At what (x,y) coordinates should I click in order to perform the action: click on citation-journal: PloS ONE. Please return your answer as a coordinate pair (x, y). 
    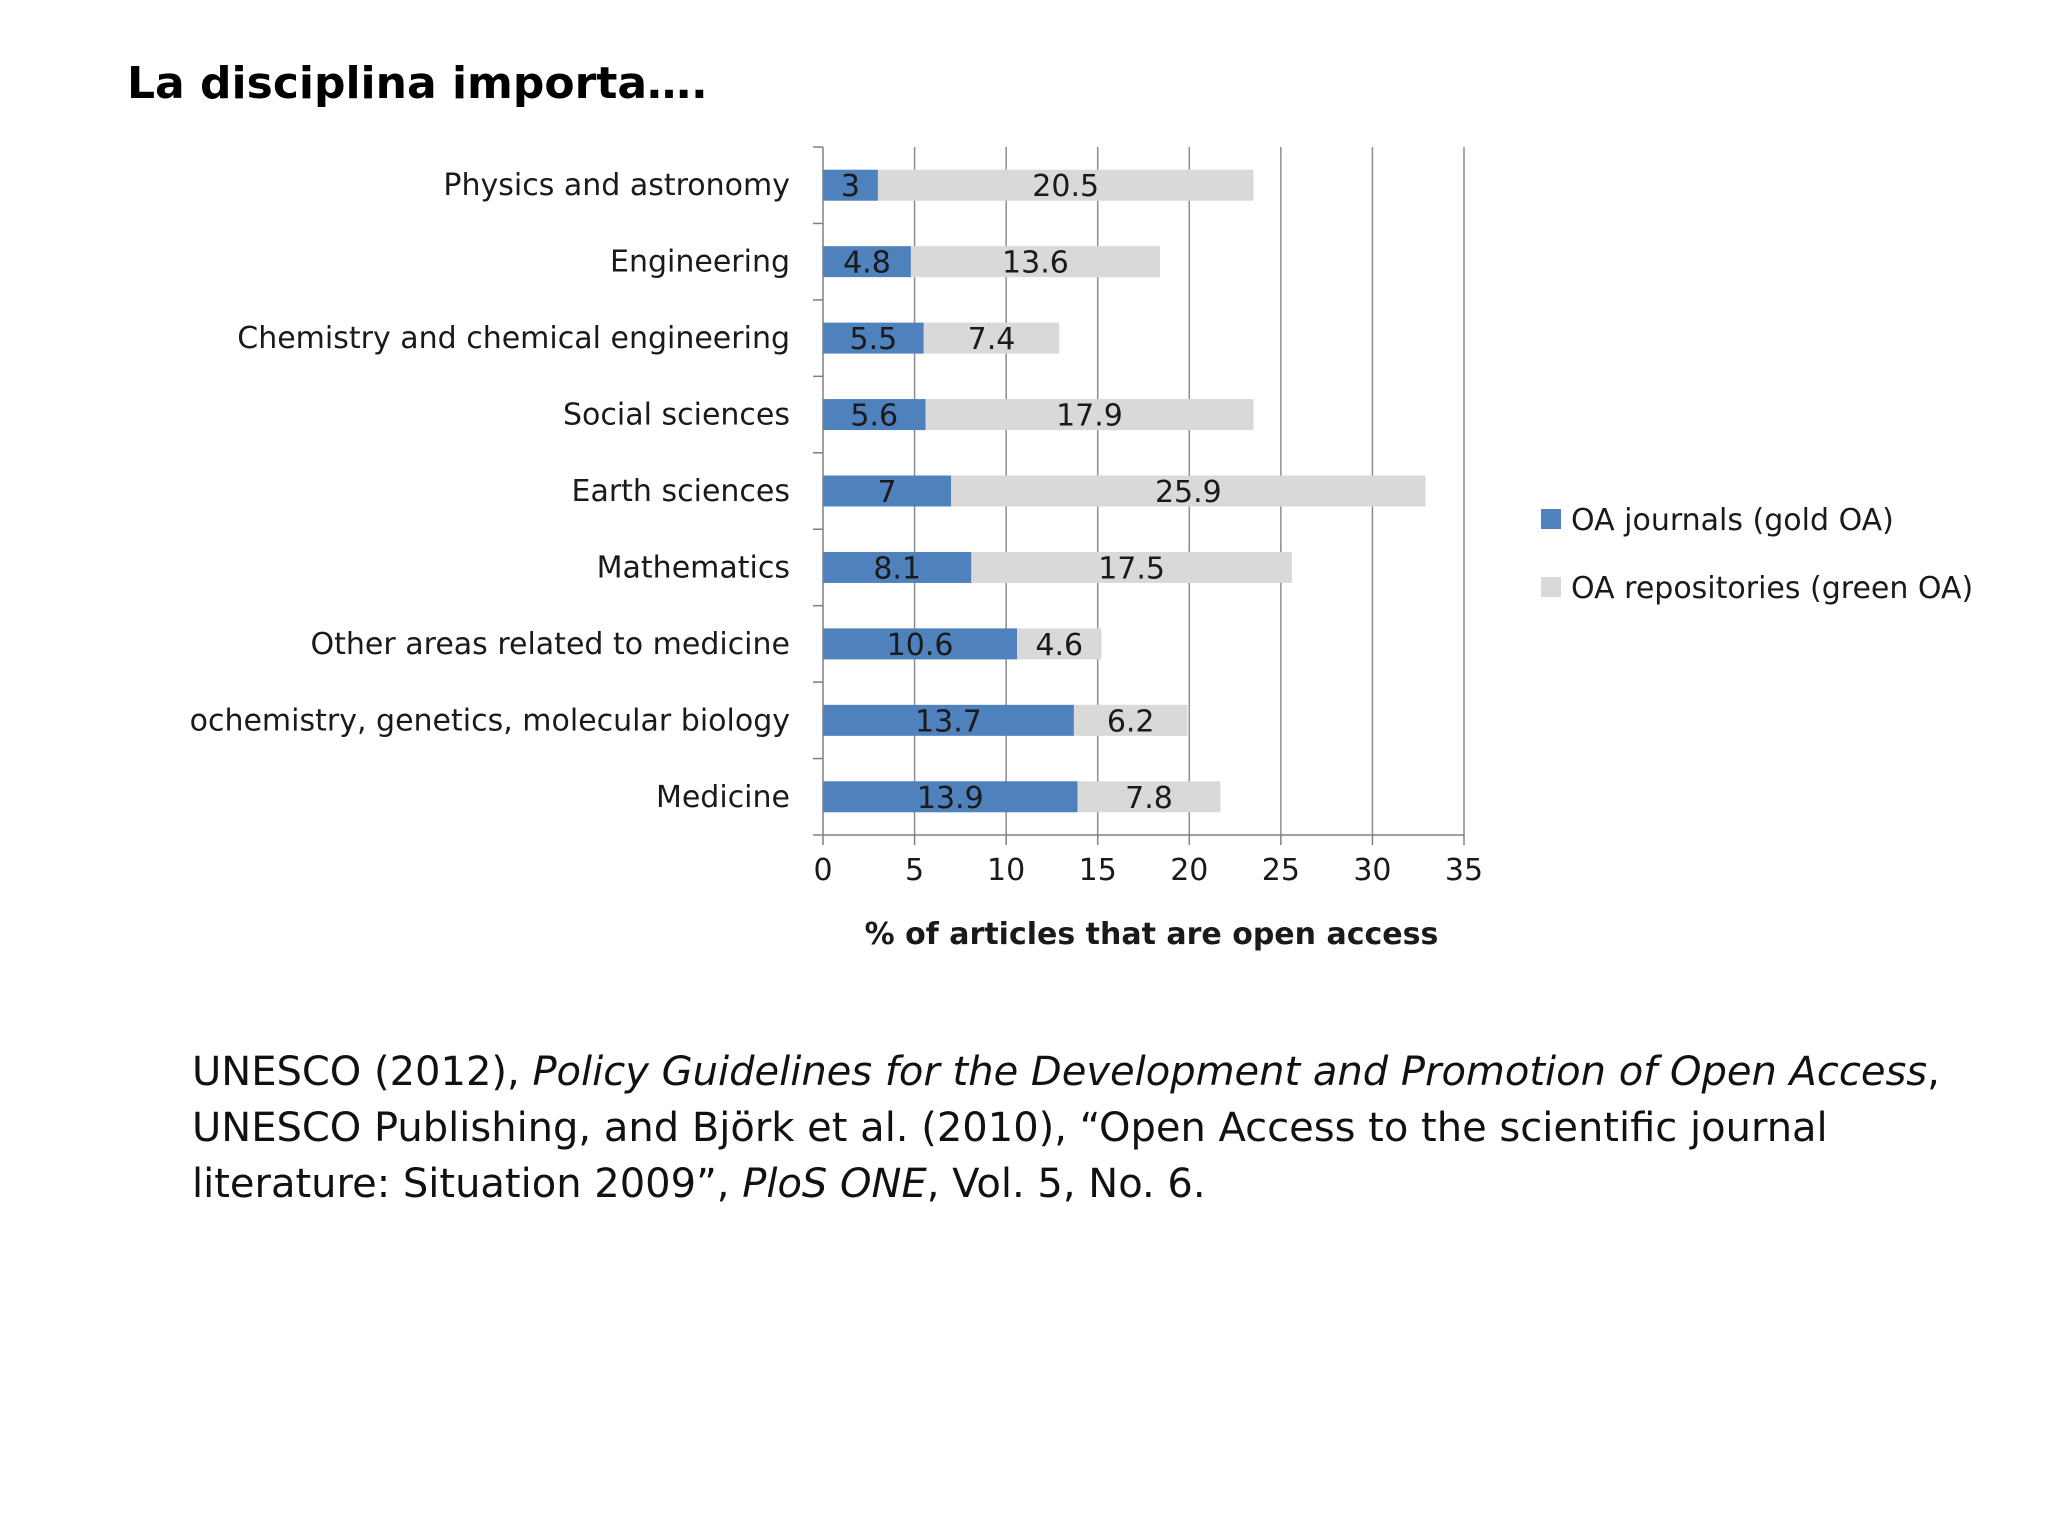
    Looking at the image, I should click on (834, 1184).